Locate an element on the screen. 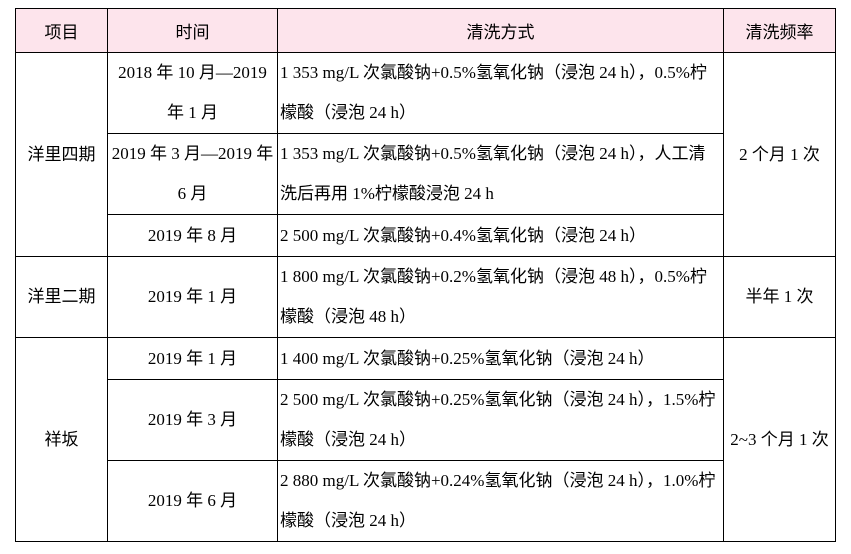 This screenshot has width=851, height=554. frequency-cell: 半年 1 次 is located at coordinates (779, 297).